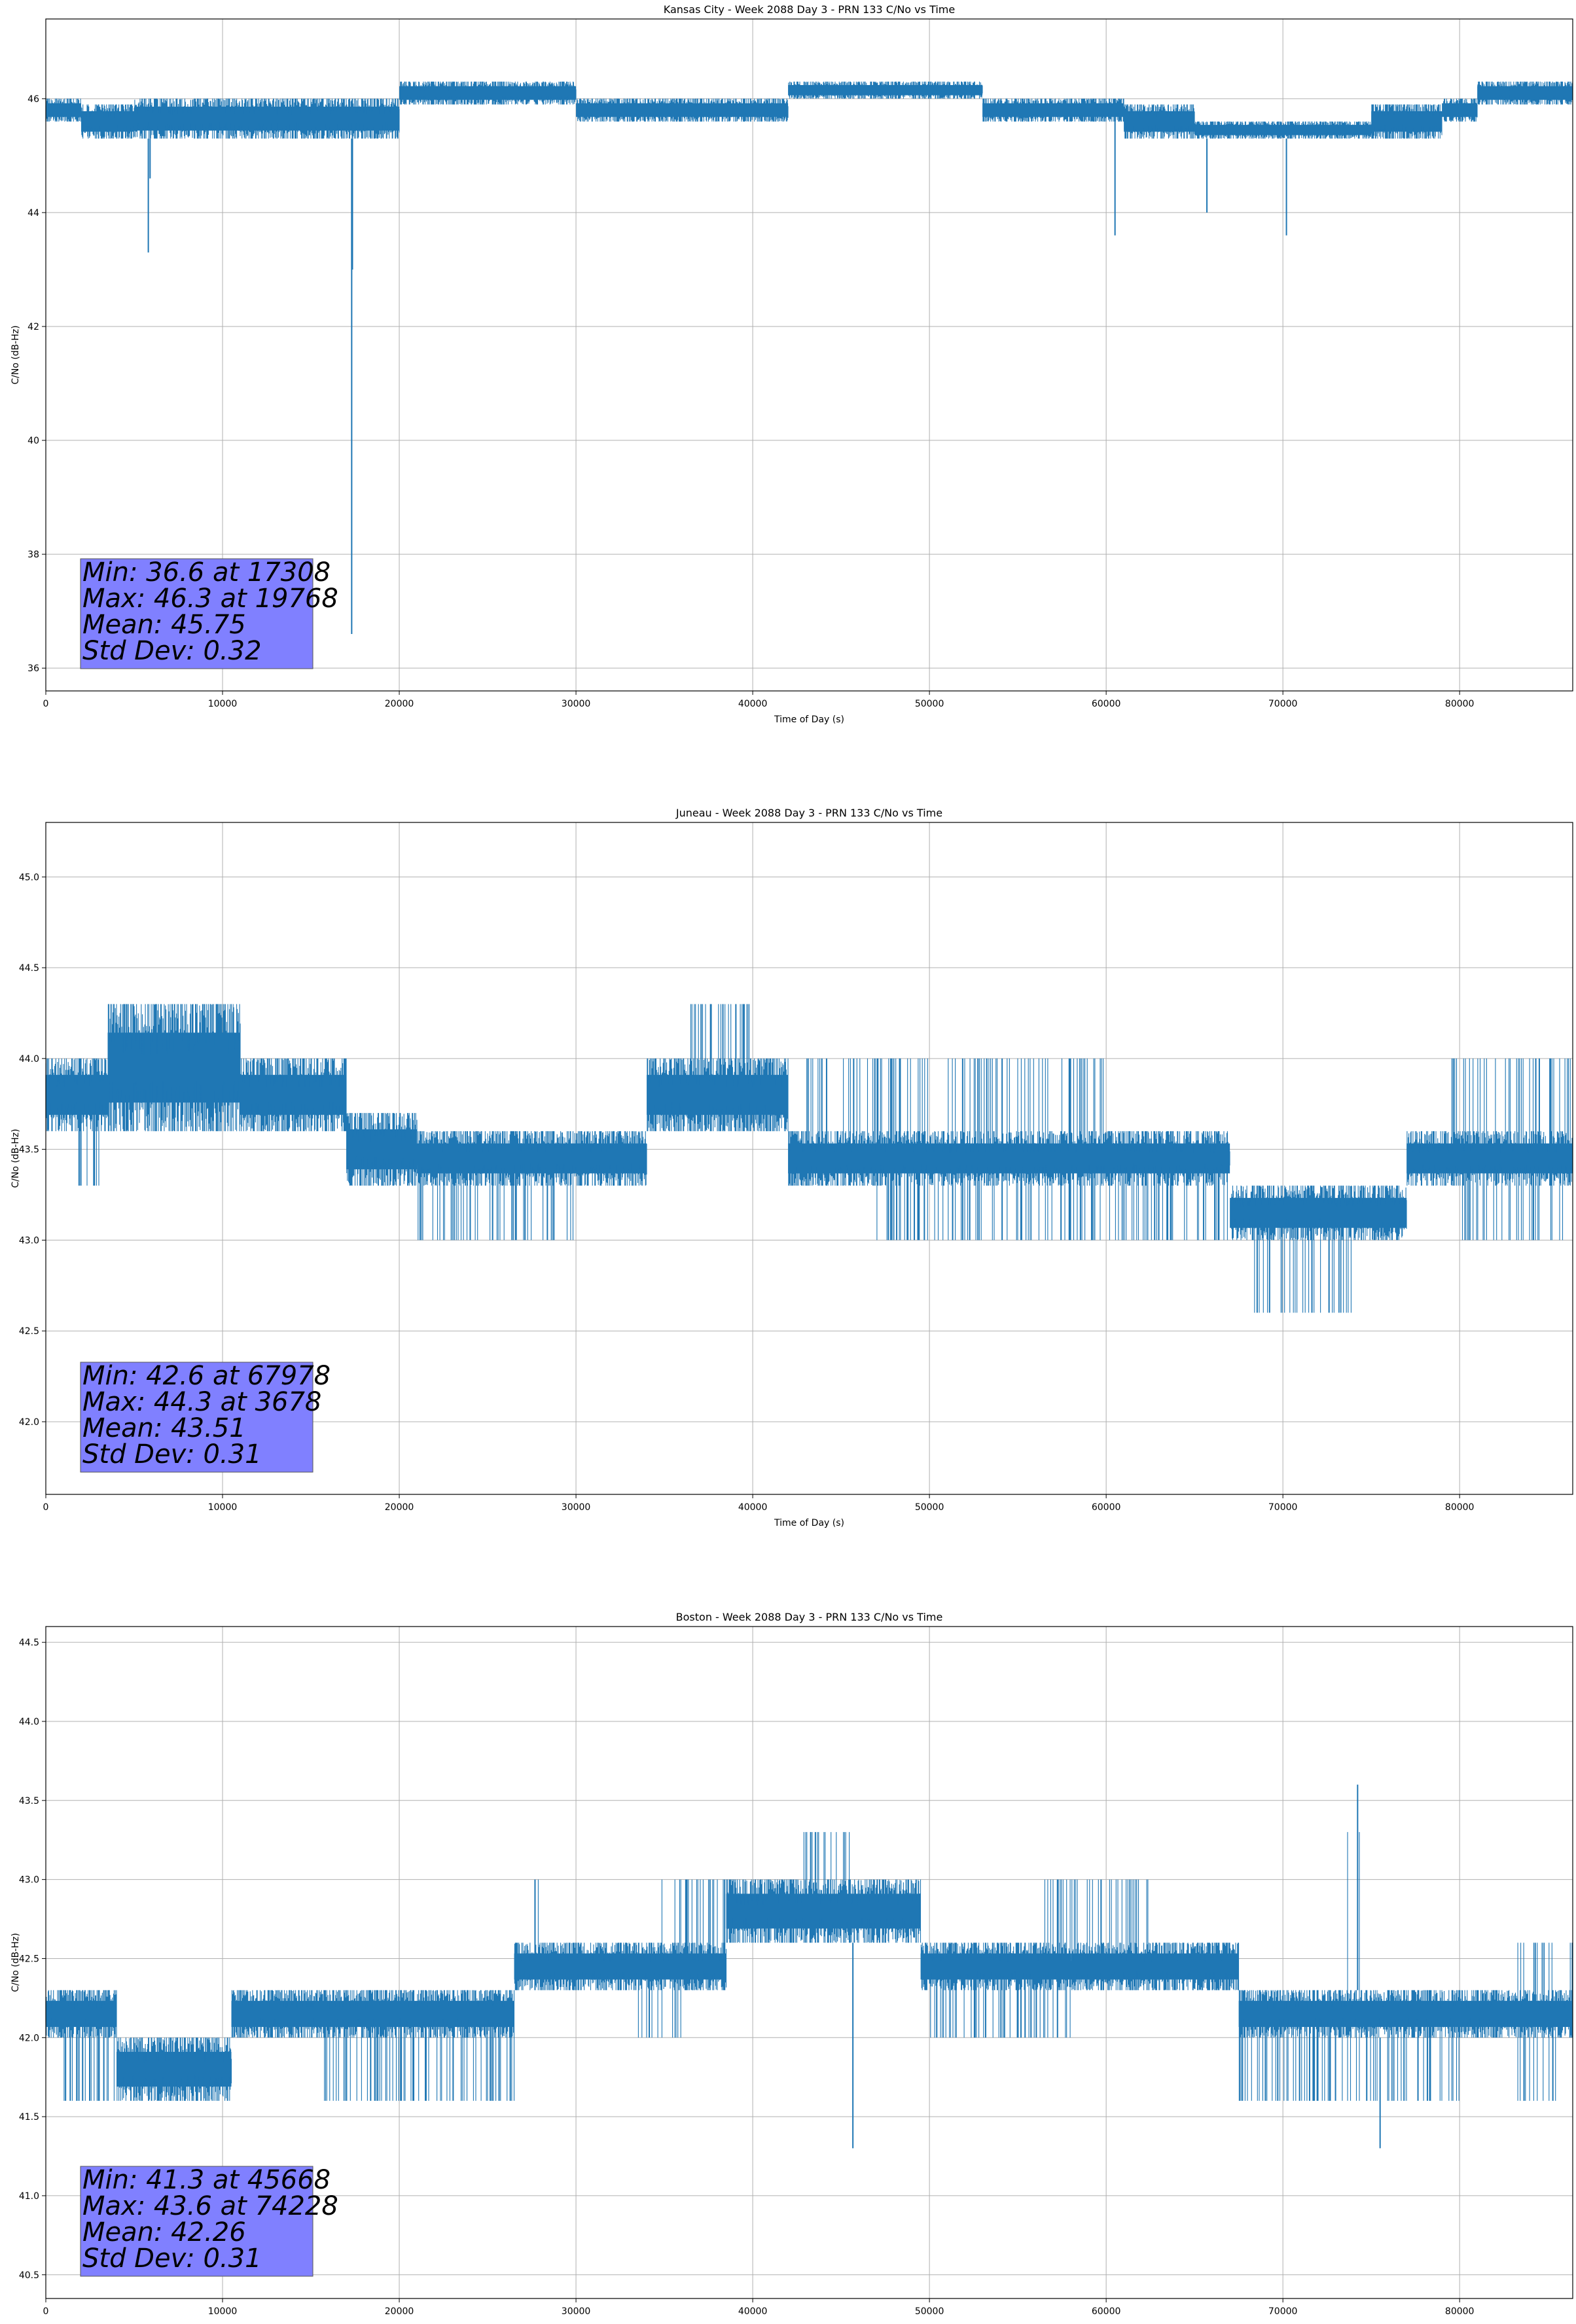 The height and width of the screenshot is (2324, 1576). I want to click on stats-annotation-line: Std Dev: 0.32, so click(172, 651).